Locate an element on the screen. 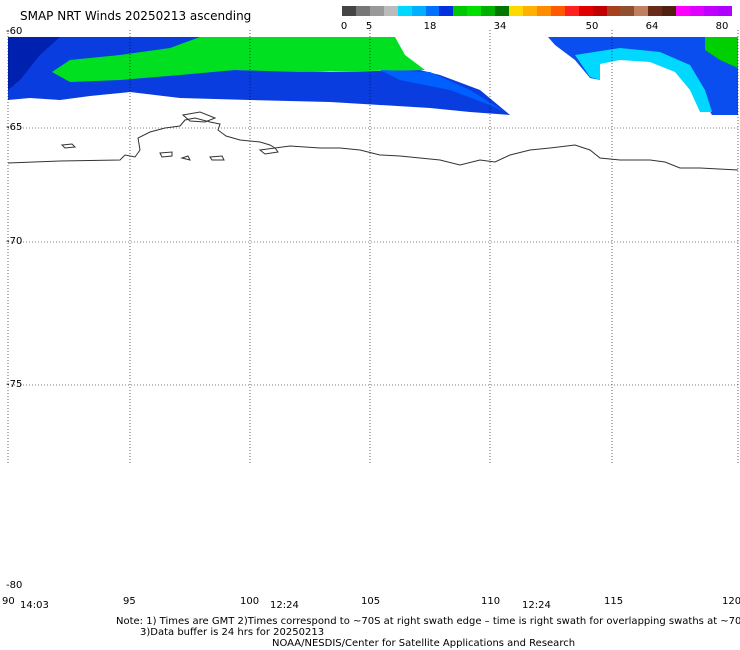 Image resolution: width=740 pixels, height=650 pixels. lon-label-120: 120 is located at coordinates (731, 601).